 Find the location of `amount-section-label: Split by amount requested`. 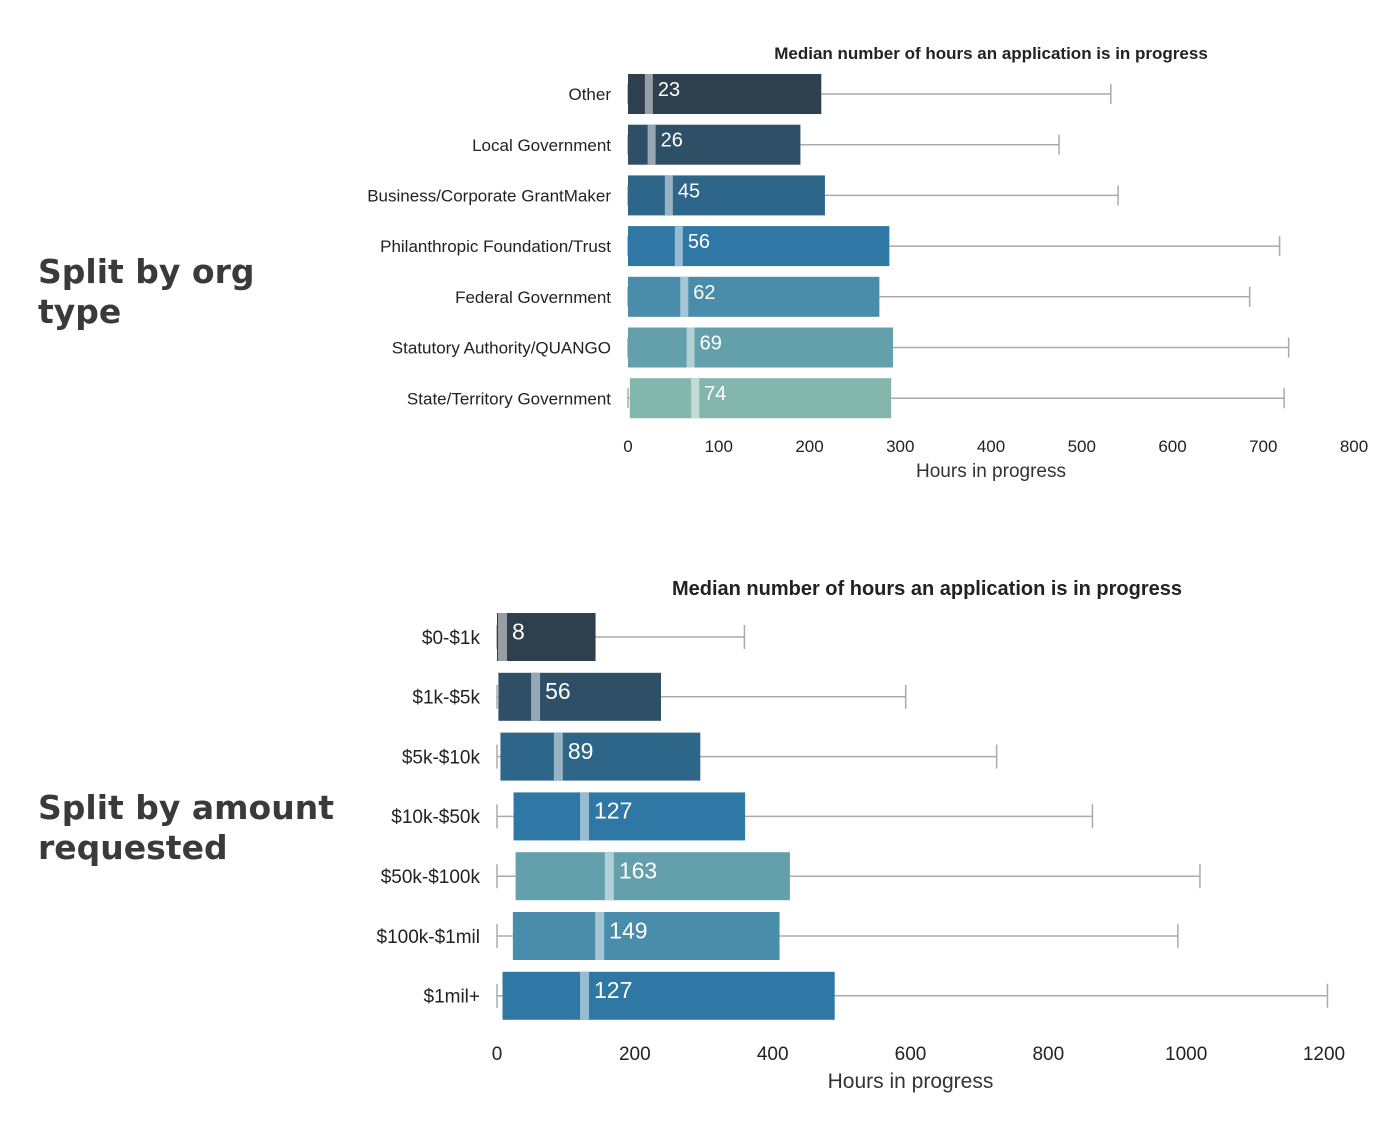

amount-section-label: Split by amount requested is located at coordinates (186, 827).